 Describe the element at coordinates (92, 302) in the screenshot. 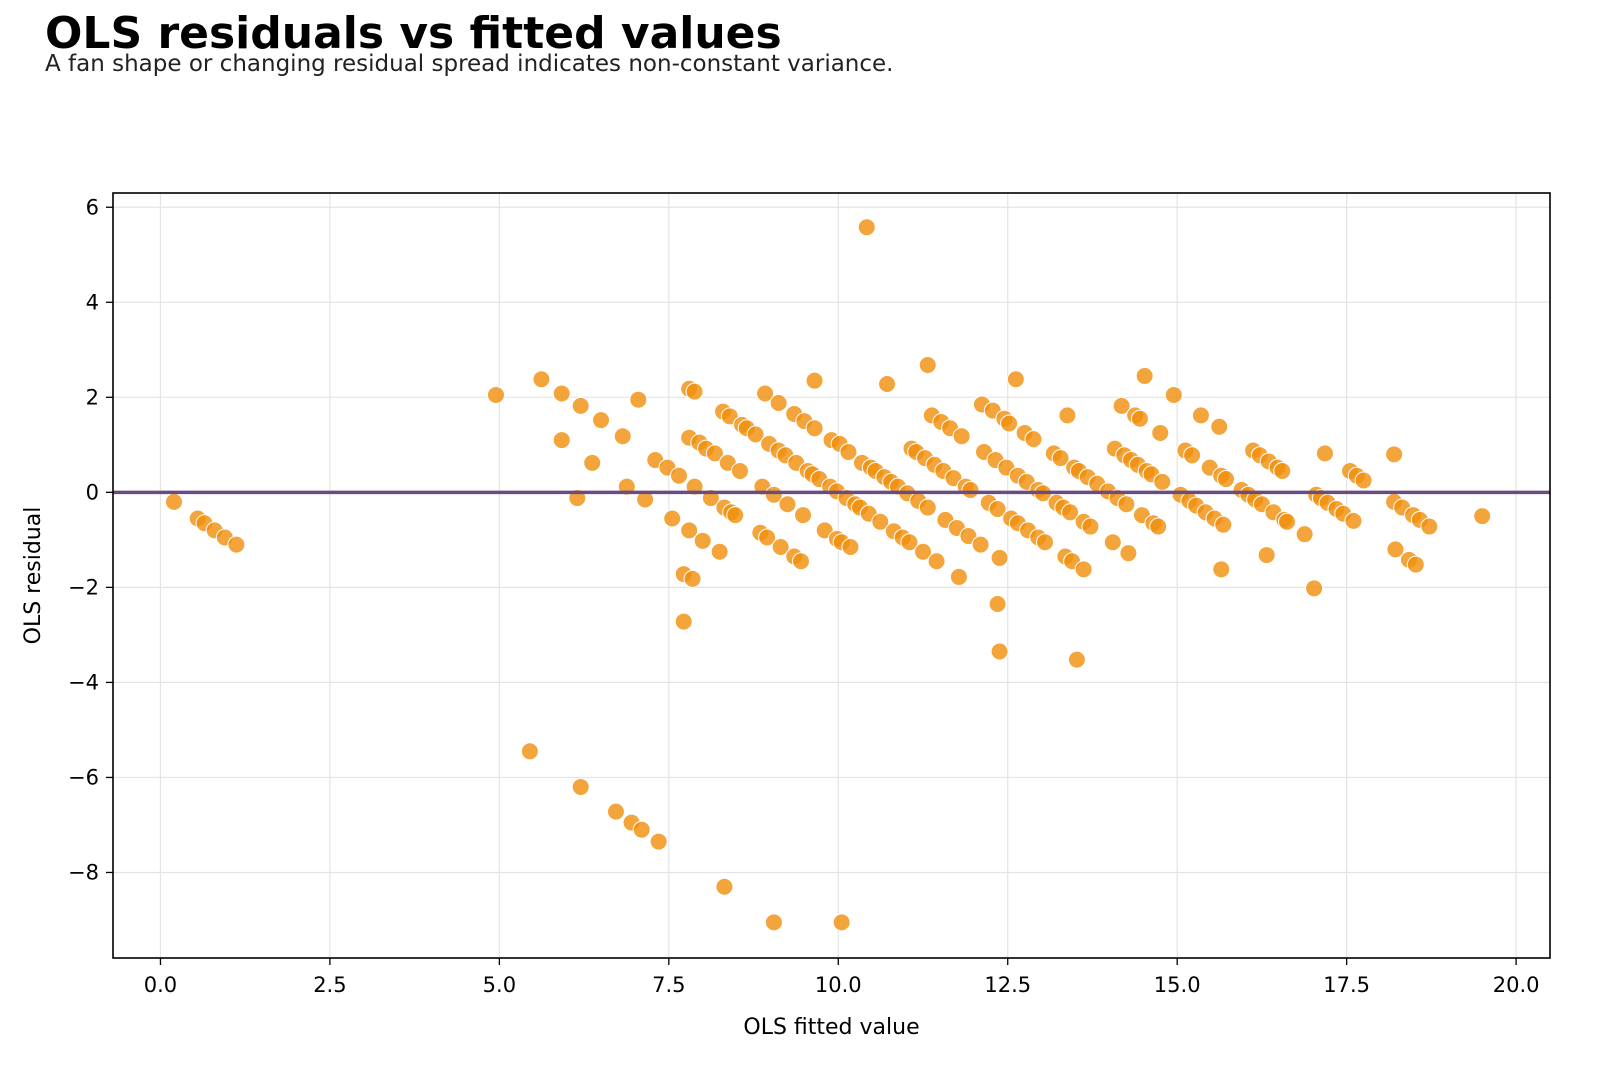

I see `y-tick-label: 4` at that location.